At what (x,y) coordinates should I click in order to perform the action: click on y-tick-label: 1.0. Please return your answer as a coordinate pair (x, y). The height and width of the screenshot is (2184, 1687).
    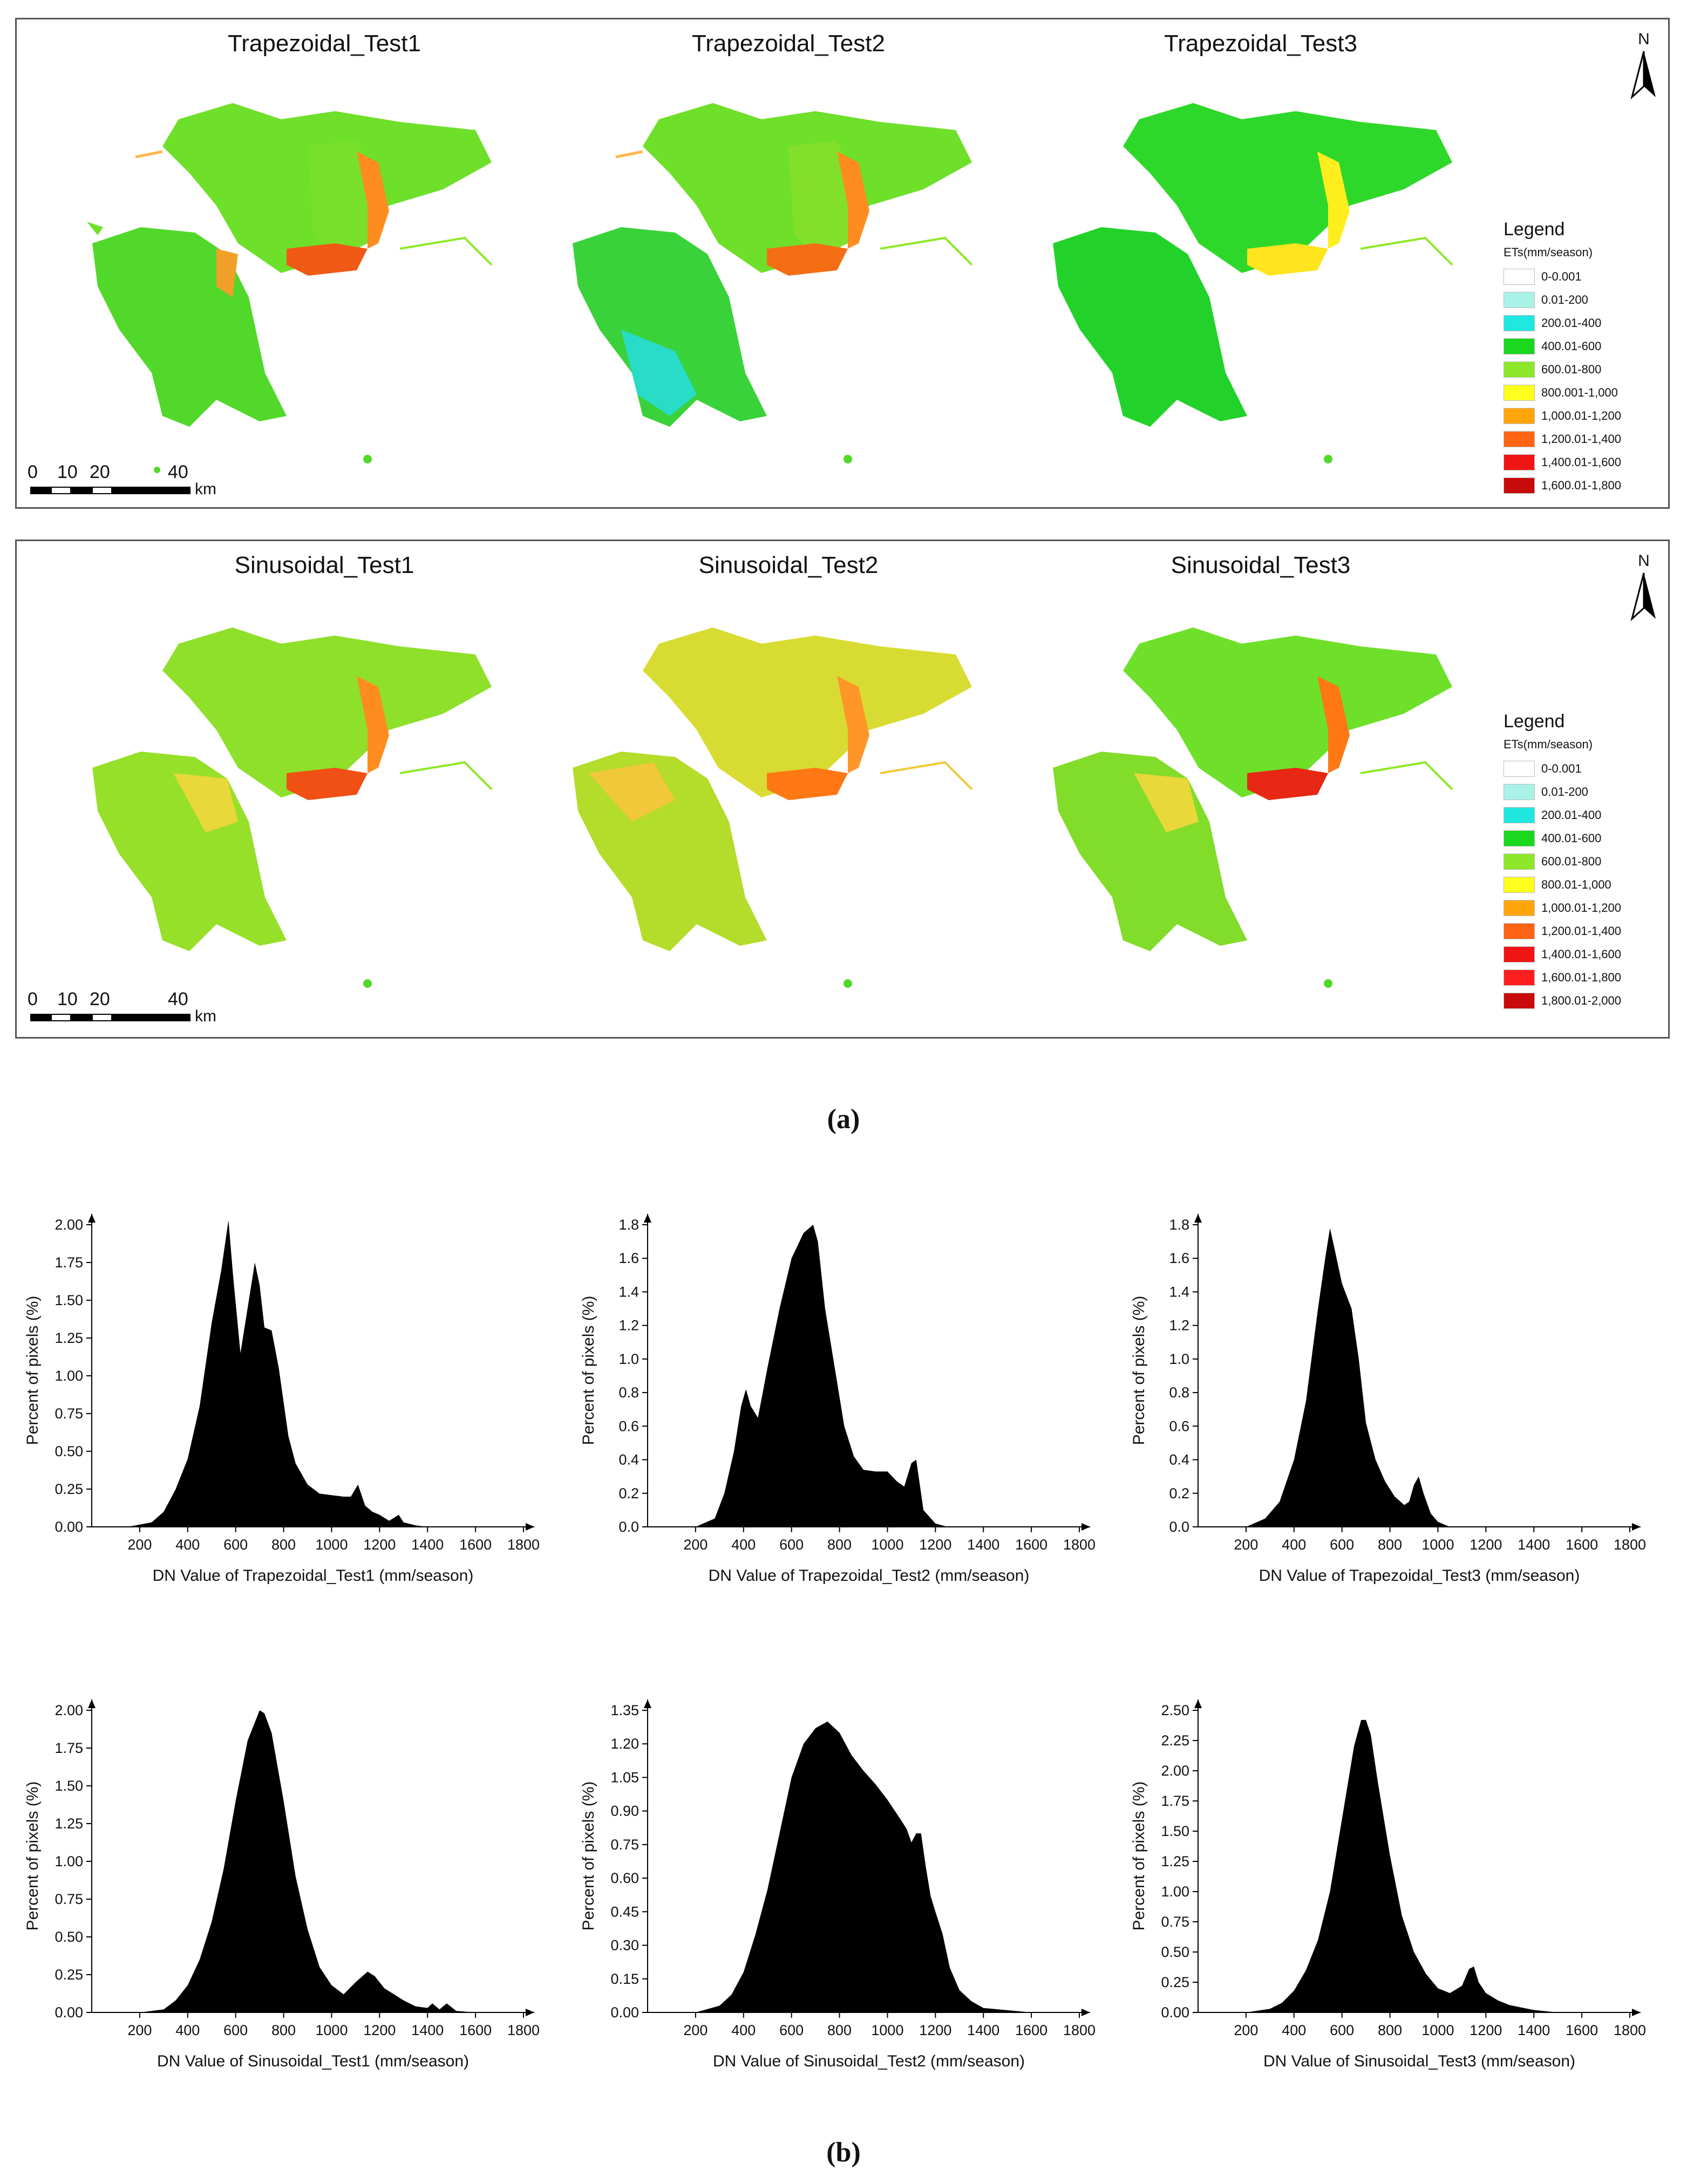
    Looking at the image, I should click on (628, 1359).